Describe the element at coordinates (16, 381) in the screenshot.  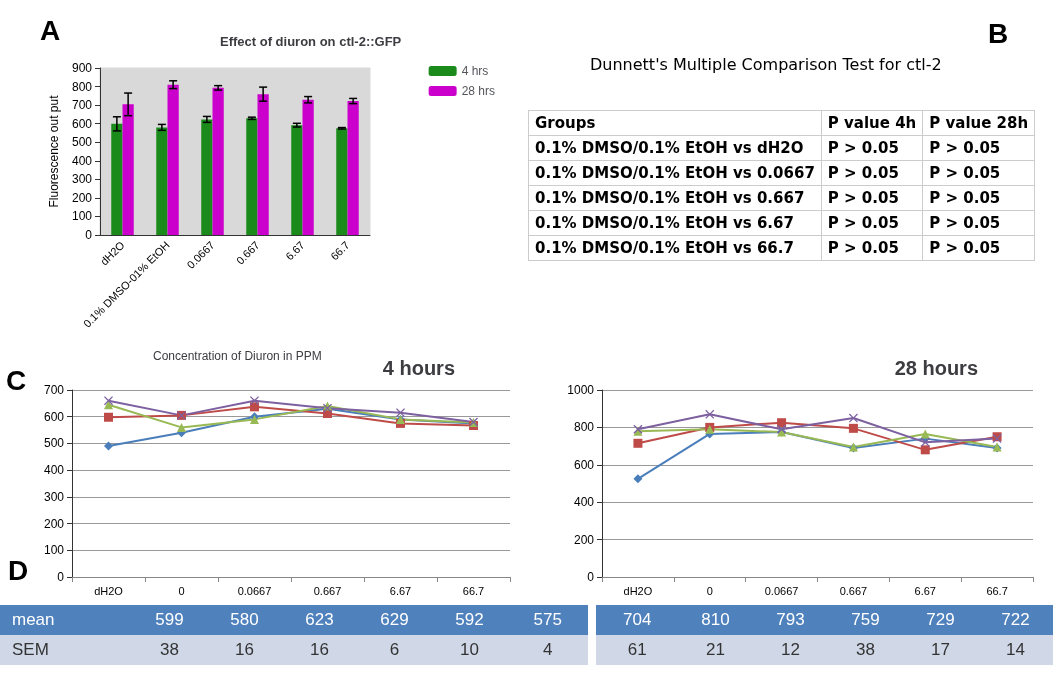
I see `text: C` at that location.